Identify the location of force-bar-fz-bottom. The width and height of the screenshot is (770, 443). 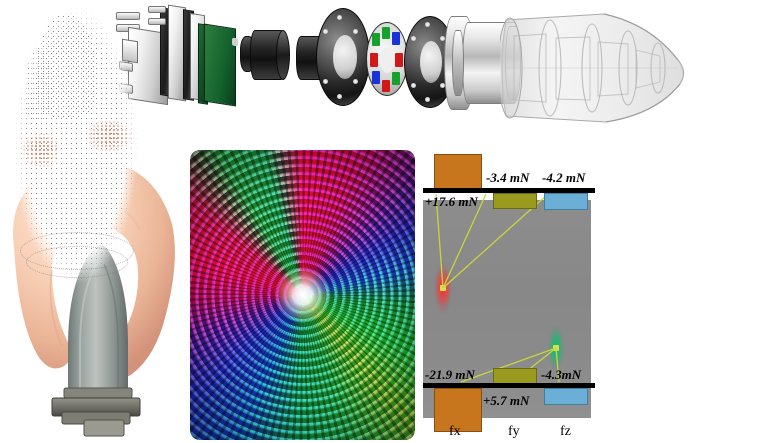
(566, 396).